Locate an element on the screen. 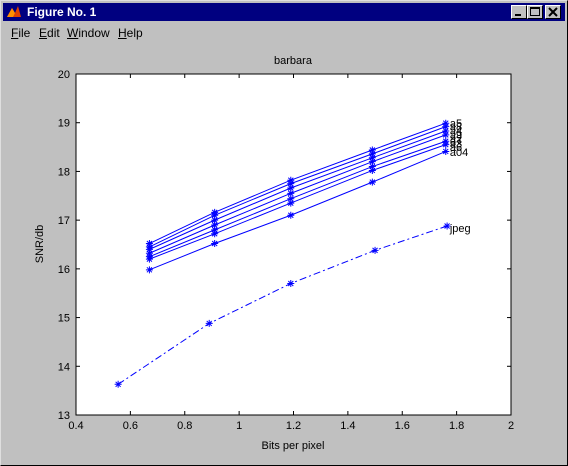  x-tick-label: 1 is located at coordinates (239, 426).